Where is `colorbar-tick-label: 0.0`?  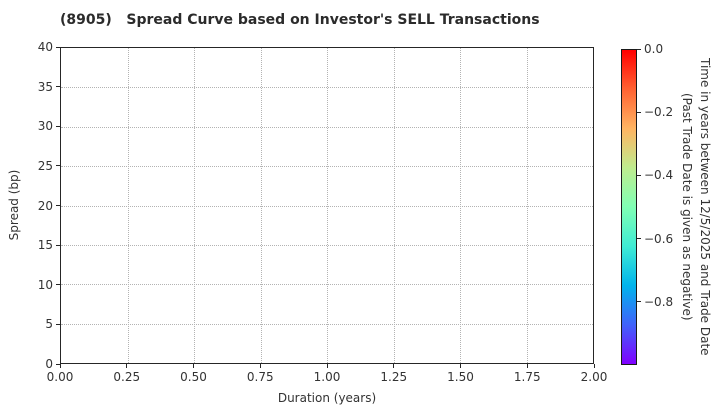 colorbar-tick-label: 0.0 is located at coordinates (654, 49).